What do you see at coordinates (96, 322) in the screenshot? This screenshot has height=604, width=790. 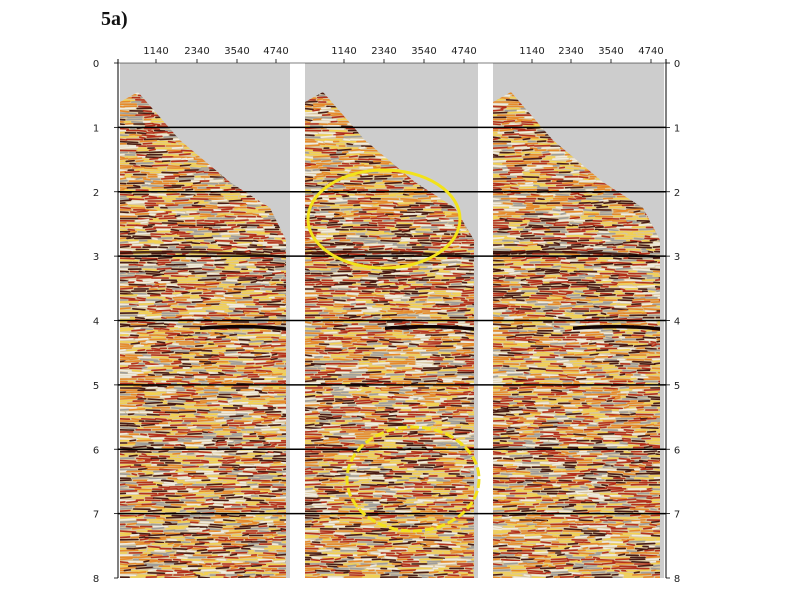 I see `time-tick-label-left: 4` at bounding box center [96, 322].